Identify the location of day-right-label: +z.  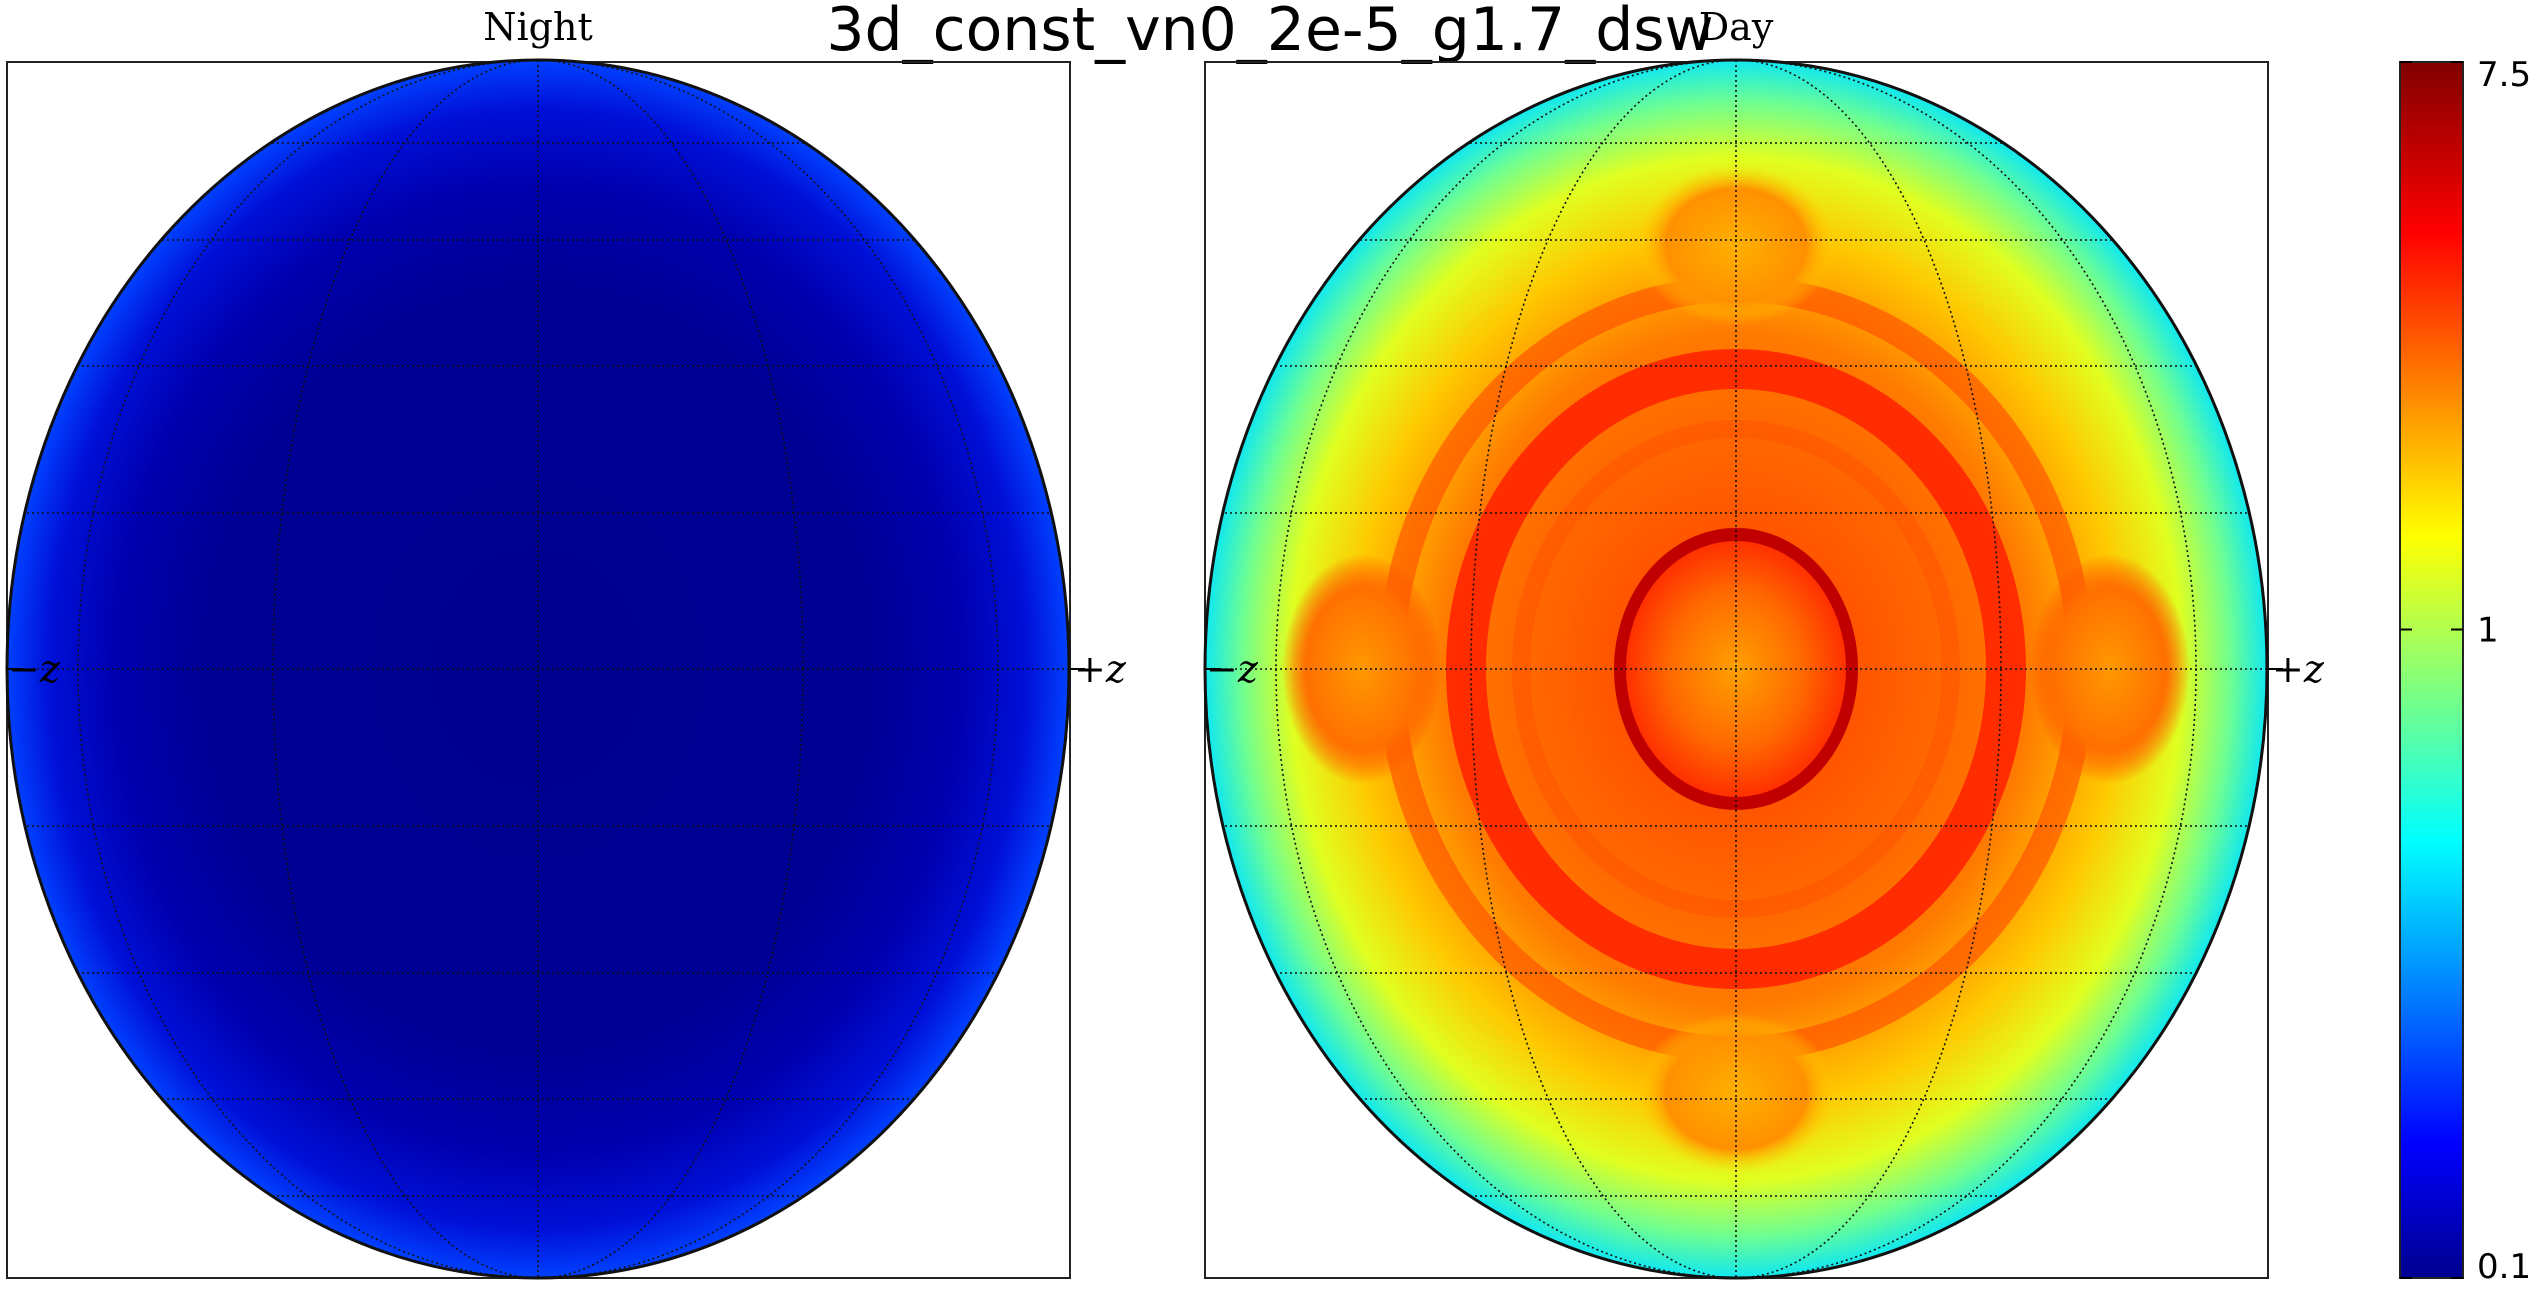
(2298, 669).